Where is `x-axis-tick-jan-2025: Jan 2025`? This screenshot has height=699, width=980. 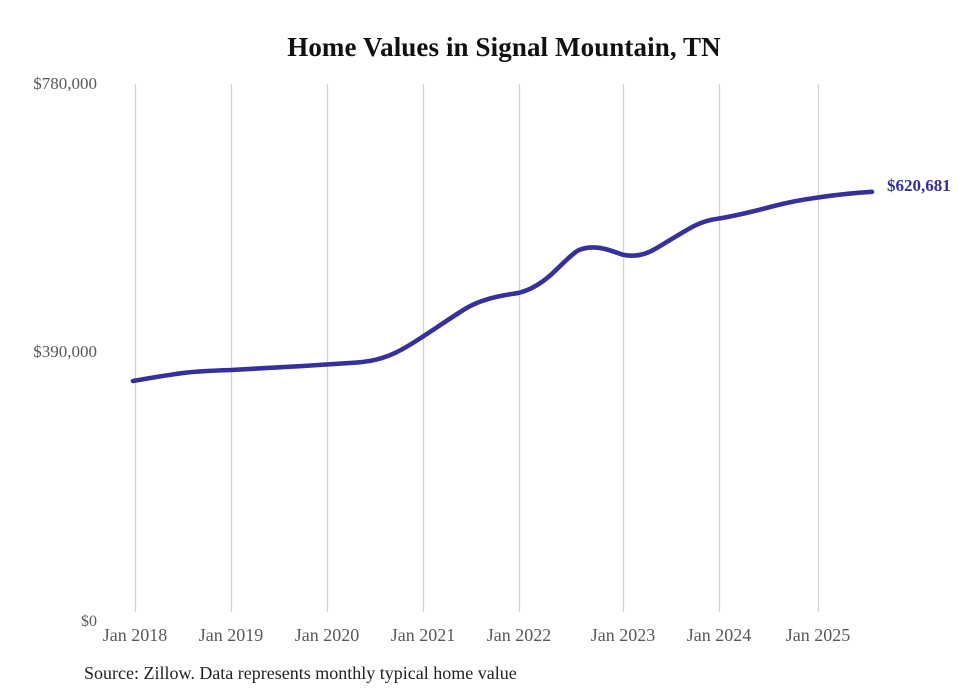
x-axis-tick-jan-2025: Jan 2025 is located at coordinates (818, 635).